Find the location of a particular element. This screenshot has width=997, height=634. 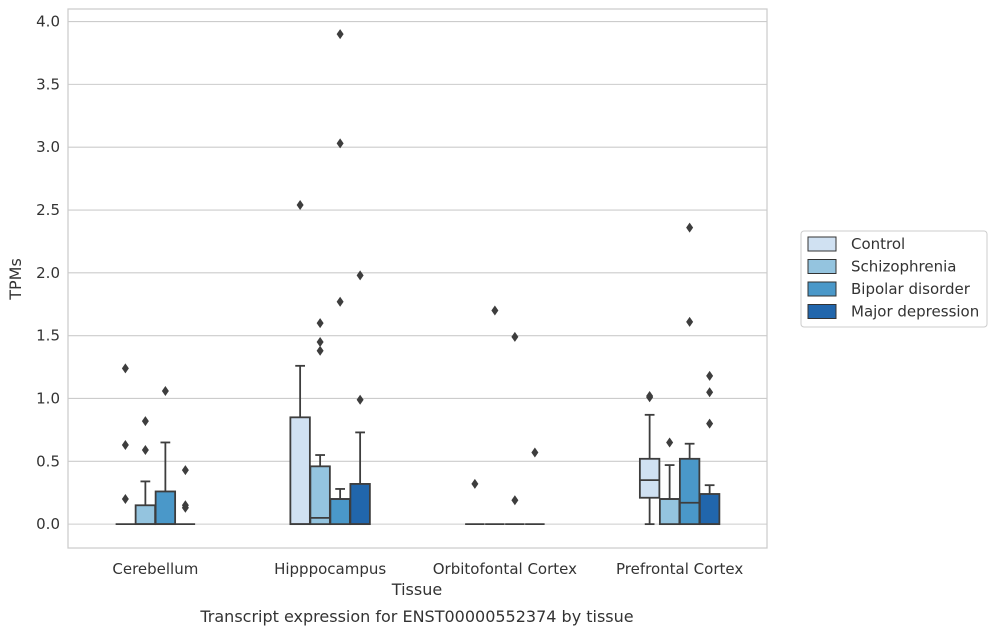

y-tick-label: 3.5 is located at coordinates (48, 84).